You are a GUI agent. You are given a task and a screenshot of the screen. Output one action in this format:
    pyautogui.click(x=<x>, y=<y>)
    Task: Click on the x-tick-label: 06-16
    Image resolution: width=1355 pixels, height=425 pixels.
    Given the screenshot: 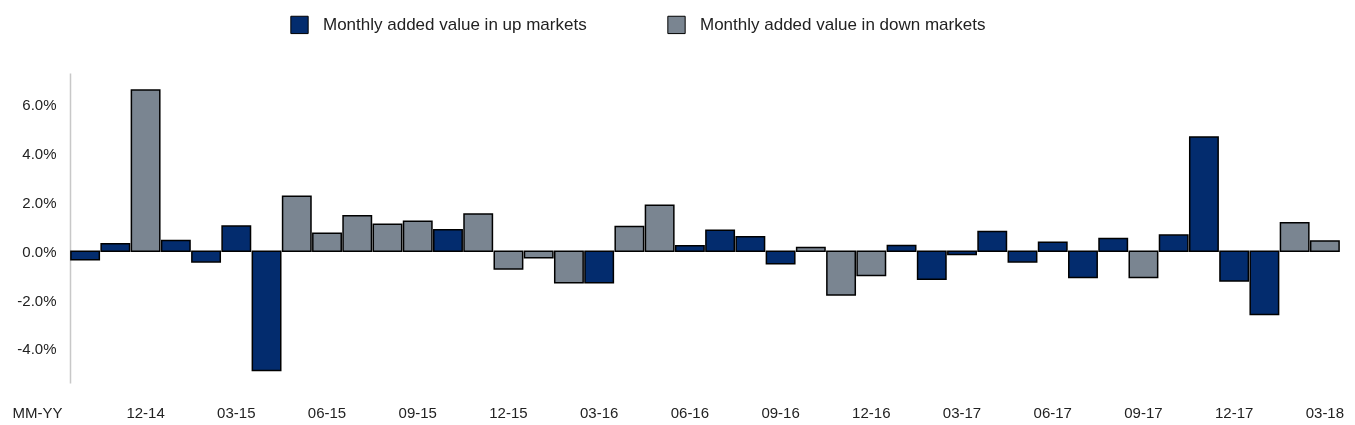 What is the action you would take?
    pyautogui.click(x=690, y=412)
    